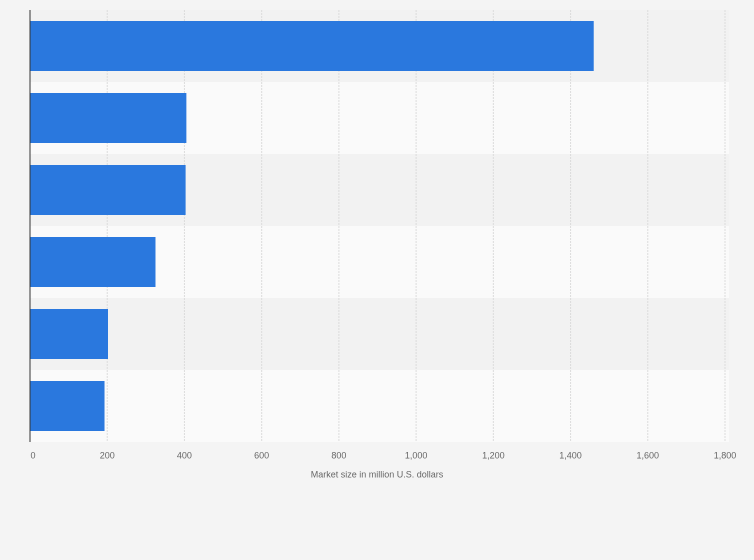 The height and width of the screenshot is (560, 754). I want to click on x-tick-label: 1,200, so click(493, 455).